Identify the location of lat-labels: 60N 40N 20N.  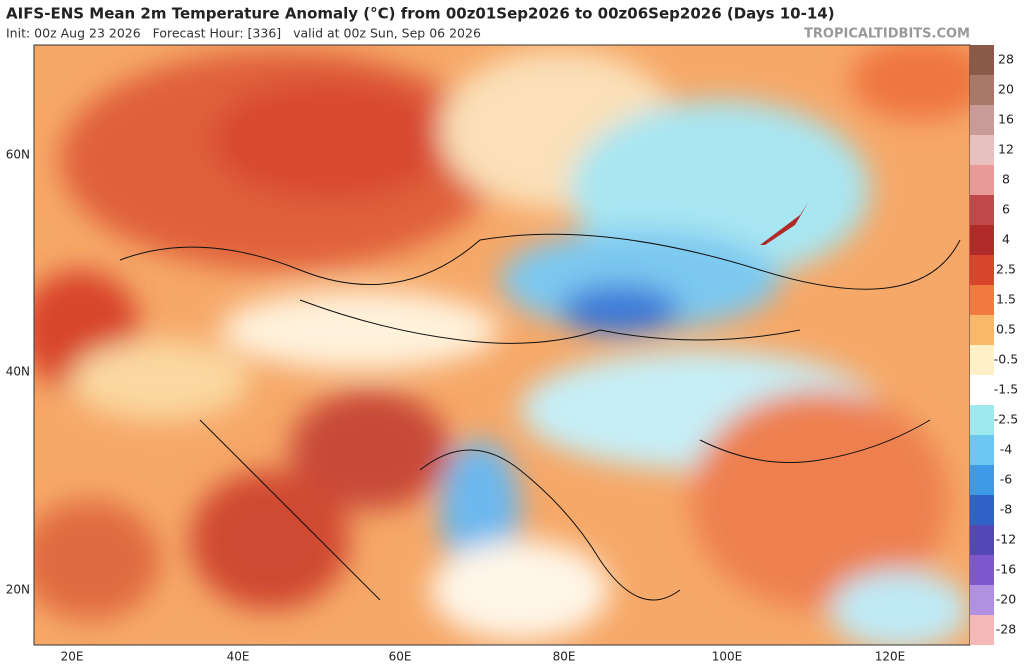
(18, 372).